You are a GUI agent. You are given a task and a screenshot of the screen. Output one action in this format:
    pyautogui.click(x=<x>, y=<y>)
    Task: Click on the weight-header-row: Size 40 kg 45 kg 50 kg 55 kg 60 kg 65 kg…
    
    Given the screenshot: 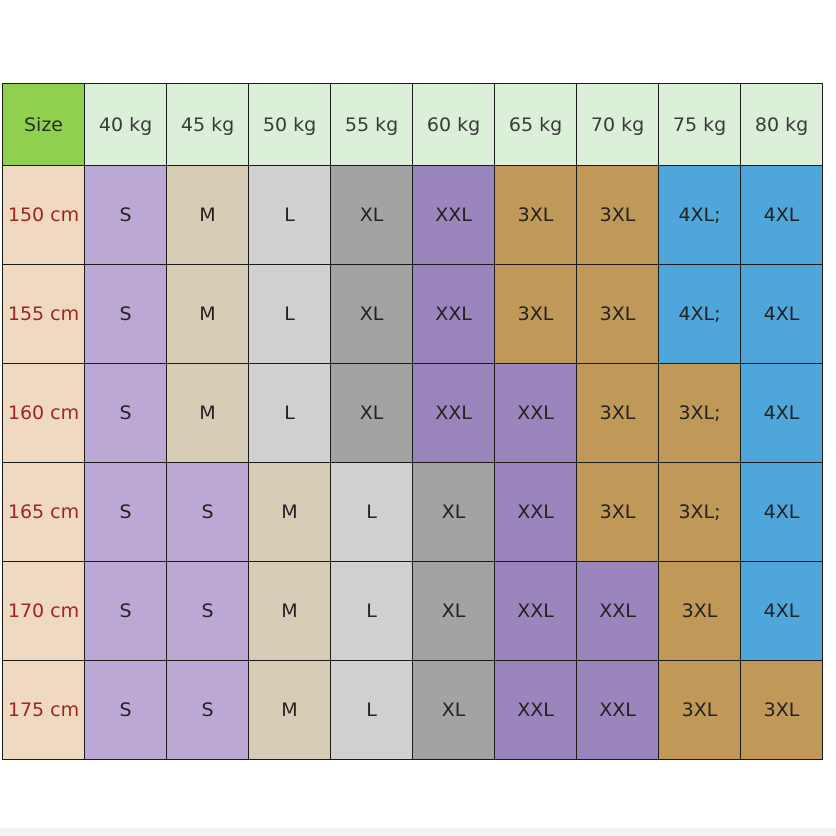 What is the action you would take?
    pyautogui.click(x=412, y=124)
    